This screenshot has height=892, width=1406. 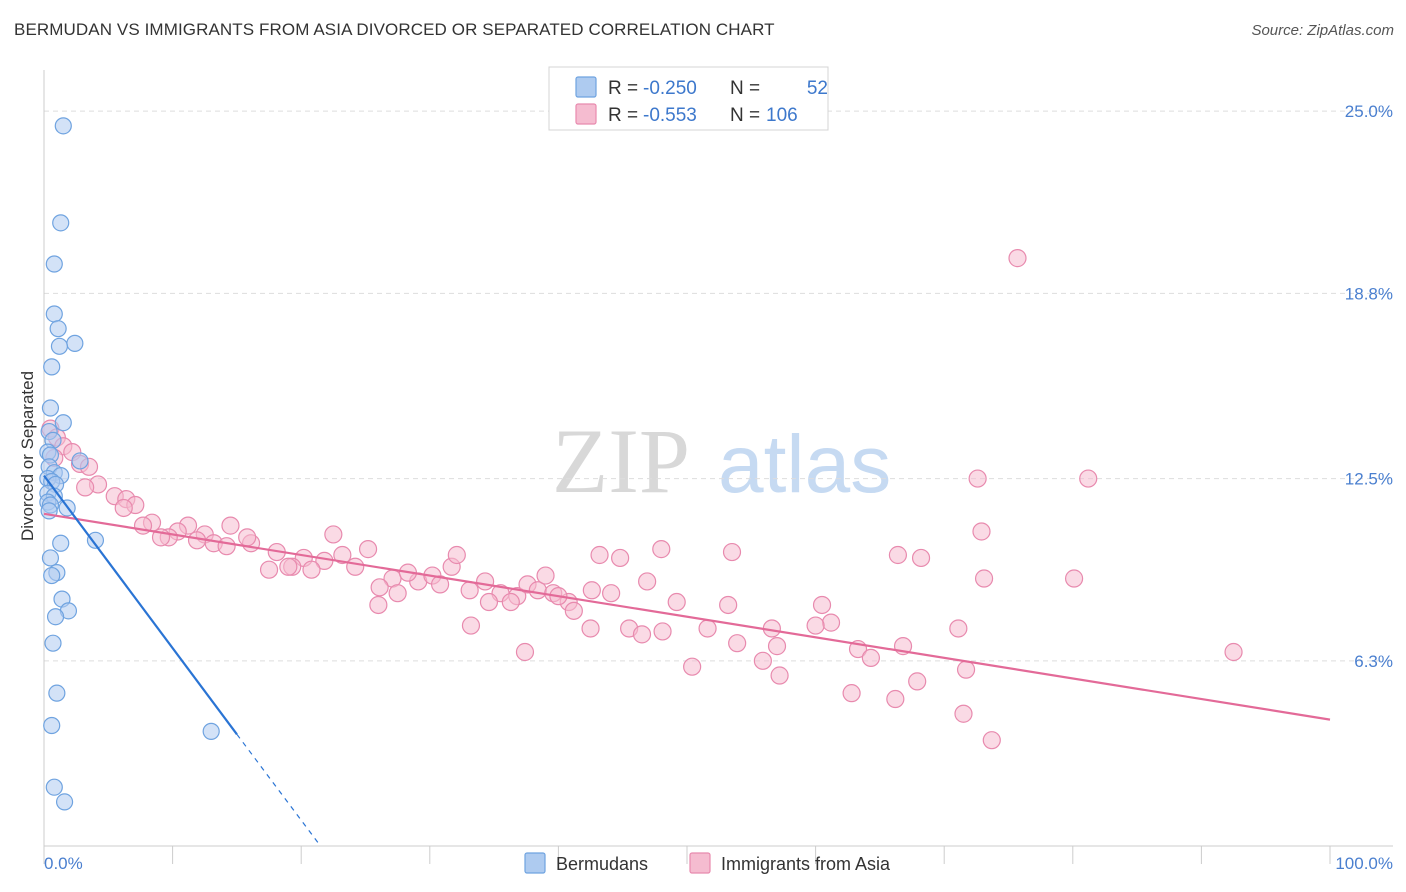 What do you see at coordinates (623, 88) in the screenshot?
I see `legend-r-label-1: R =` at bounding box center [623, 88].